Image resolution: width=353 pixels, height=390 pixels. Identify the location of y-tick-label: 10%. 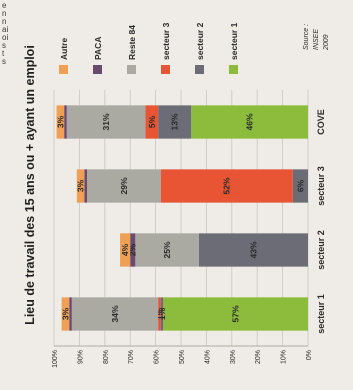
(284, 357).